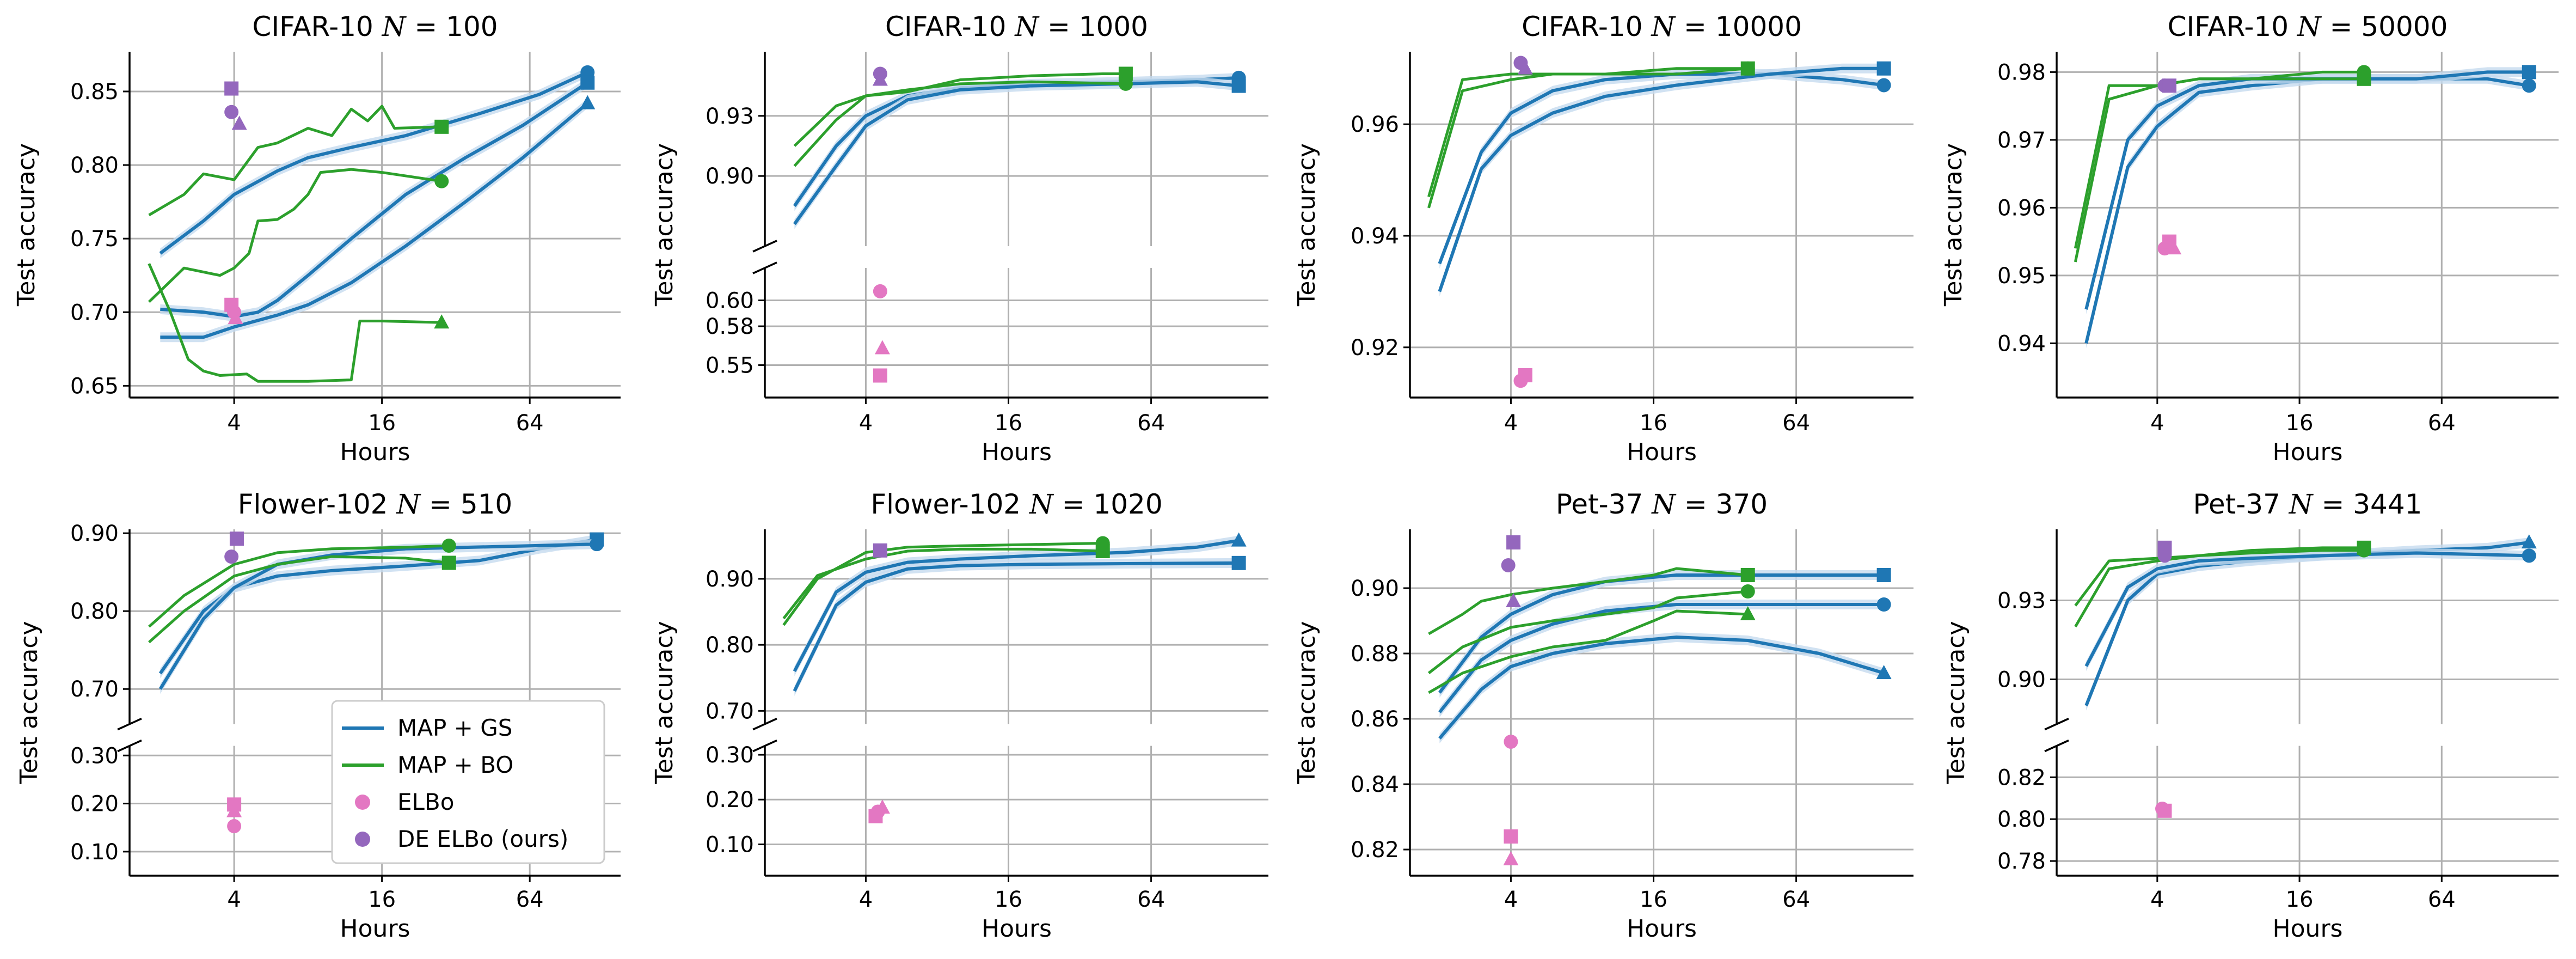 The height and width of the screenshot is (959, 2576). Describe the element at coordinates (987, 333) in the screenshot. I see `panel-2: 0.55 0.580.60` at that location.